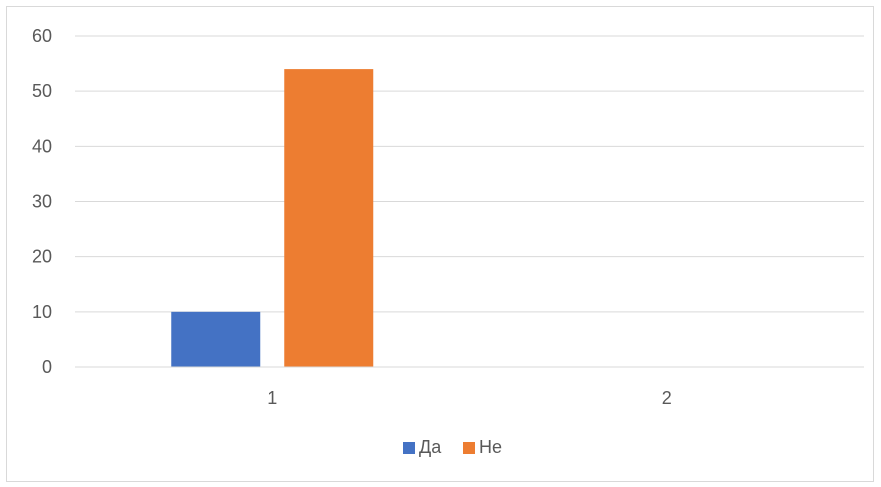 This screenshot has height=487, width=881. I want to click on legend-label: Да, so click(430, 447).